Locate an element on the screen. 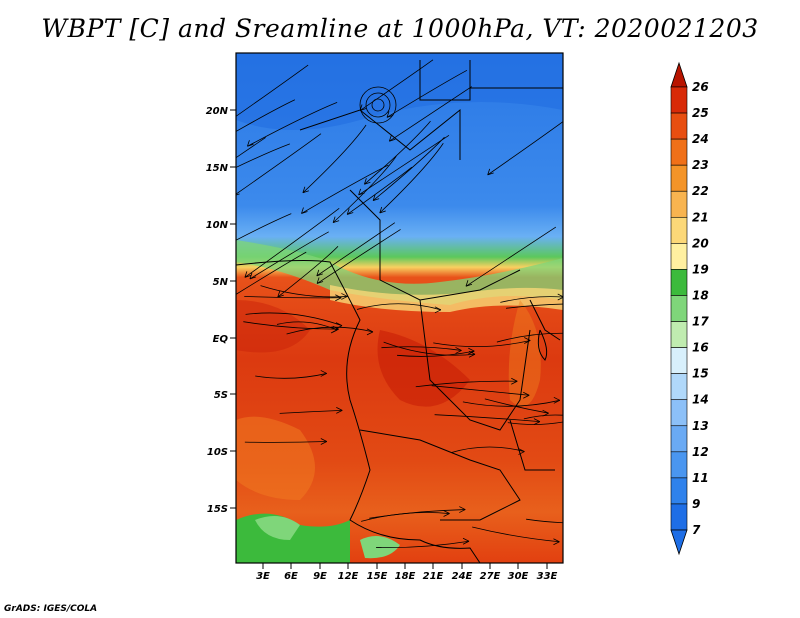  colorbar-max-arrow is located at coordinates (679, 74).